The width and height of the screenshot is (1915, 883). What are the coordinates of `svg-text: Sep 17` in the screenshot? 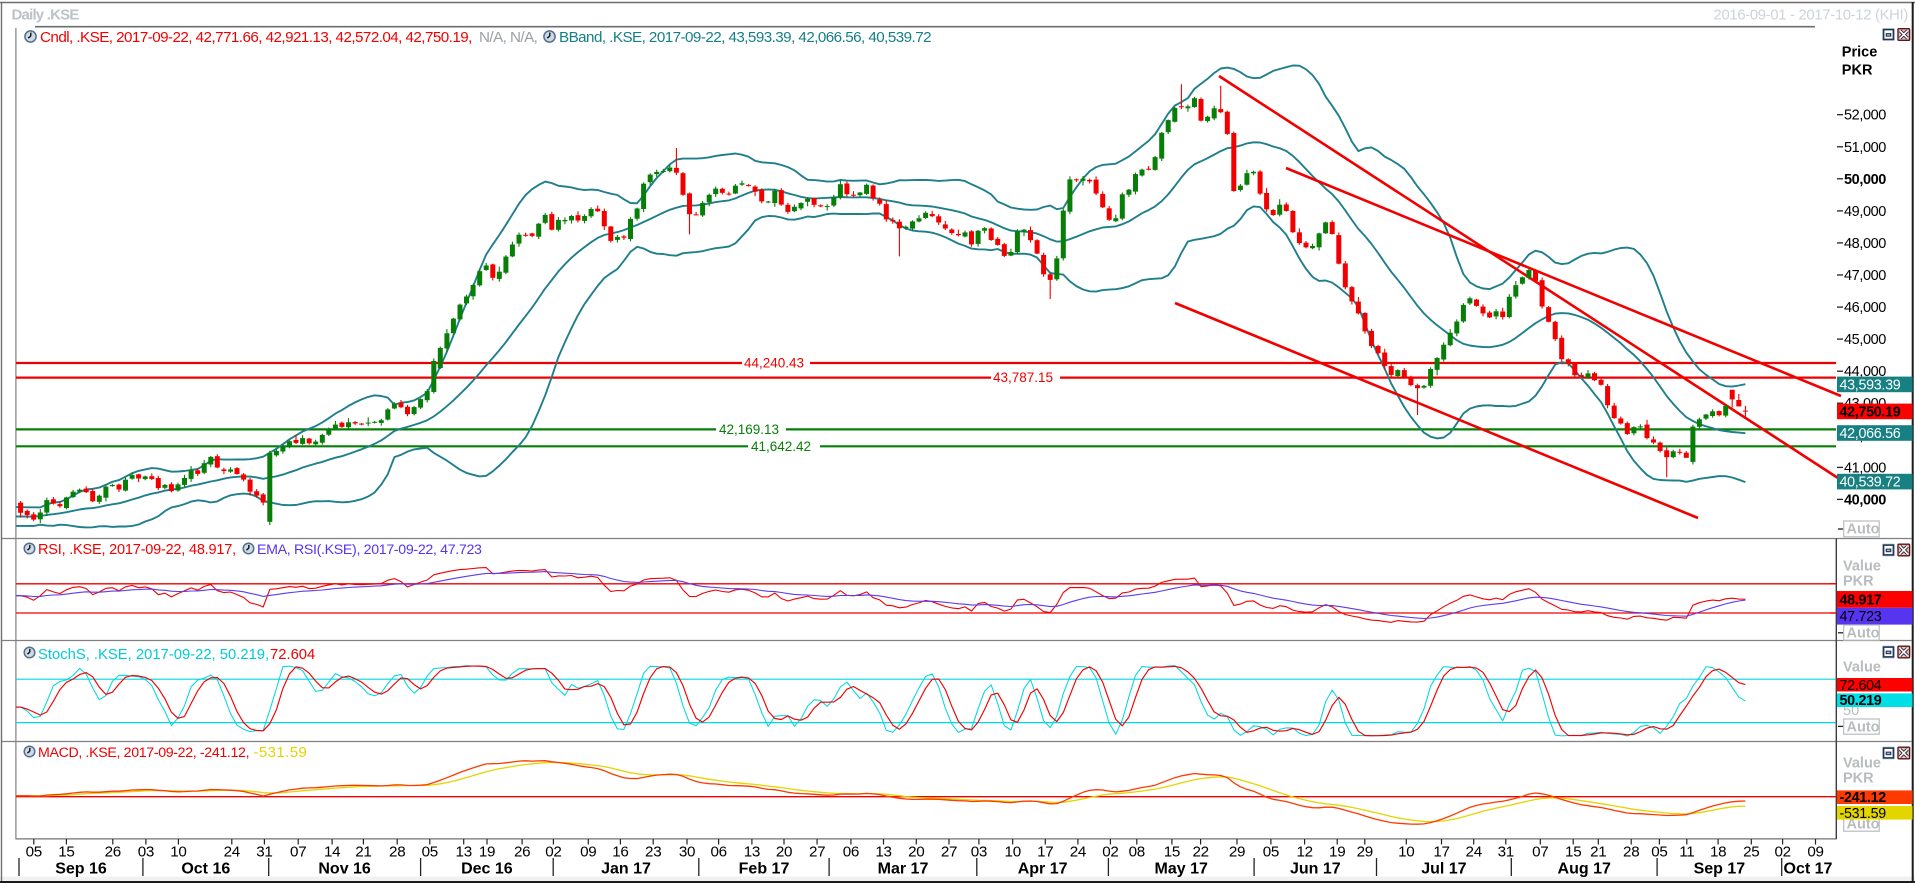 It's located at (1720, 869).